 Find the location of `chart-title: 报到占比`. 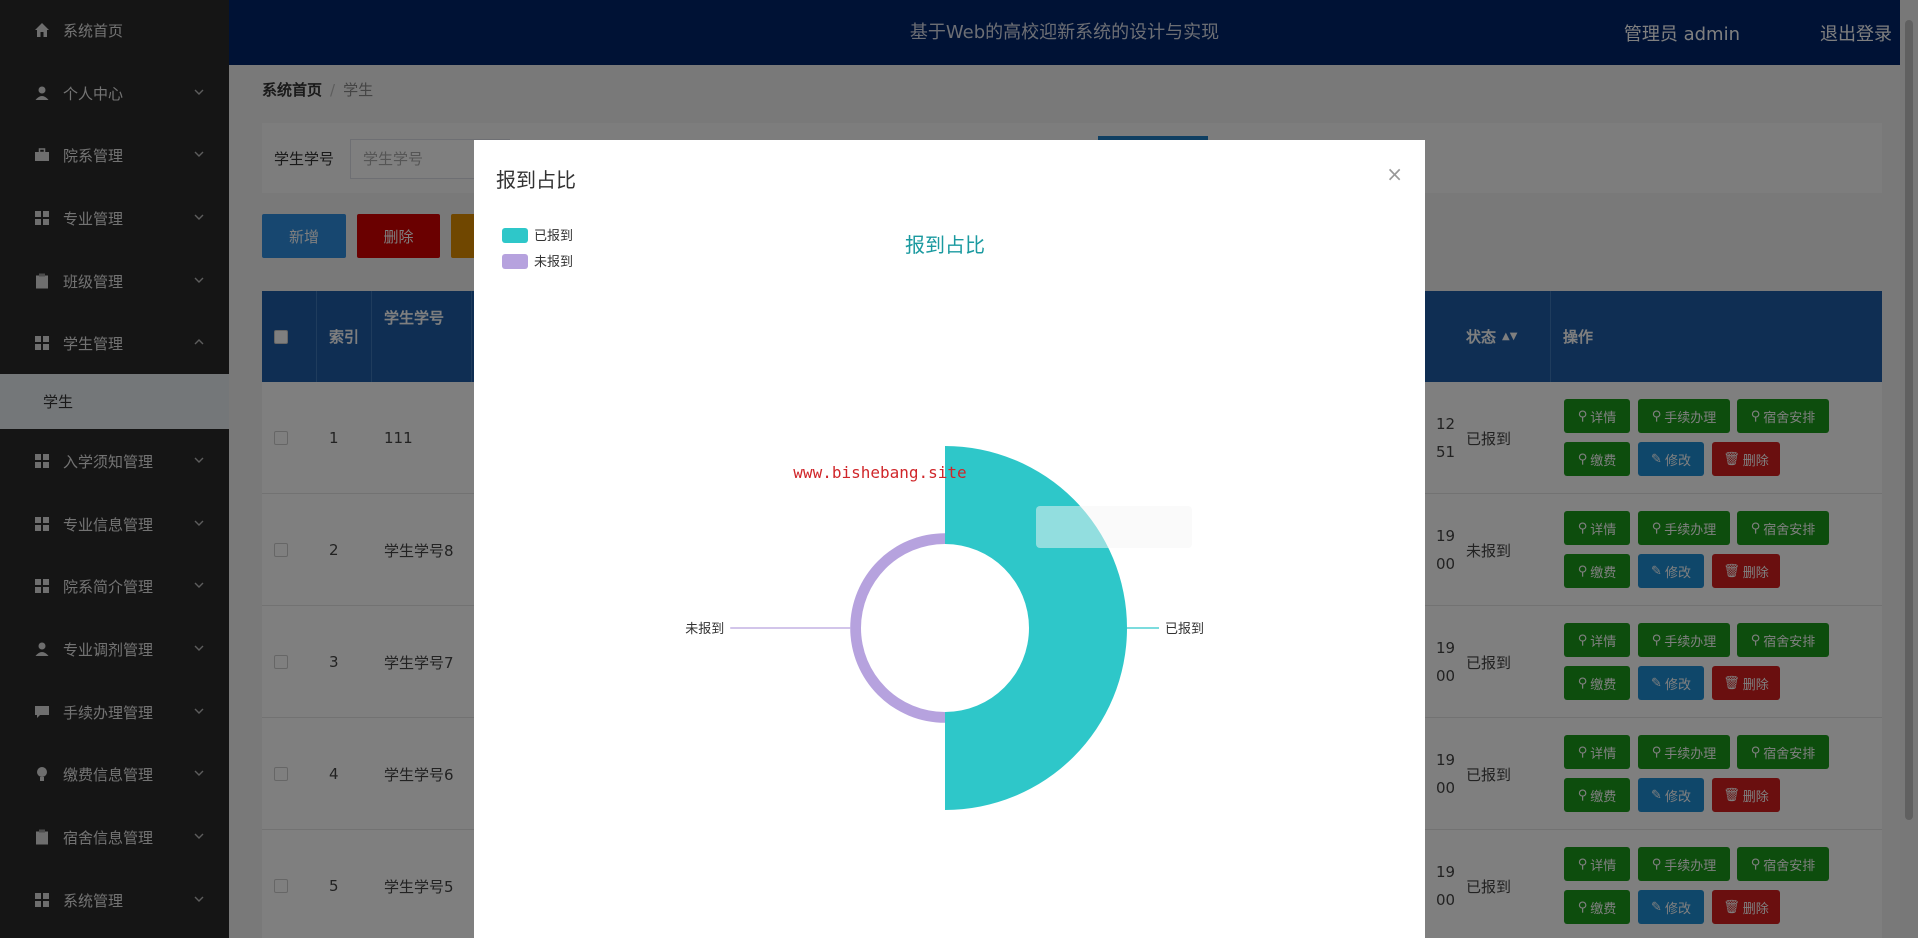

chart-title: 报到占比 is located at coordinates (945, 245).